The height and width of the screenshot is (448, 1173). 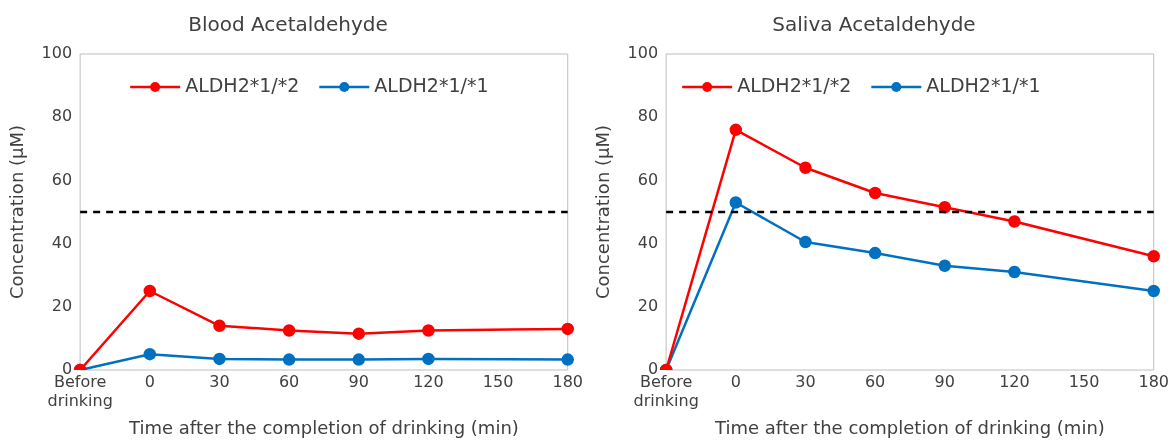 What do you see at coordinates (288, 24) in the screenshot?
I see `chart-title: Blood Acetaldehyde` at bounding box center [288, 24].